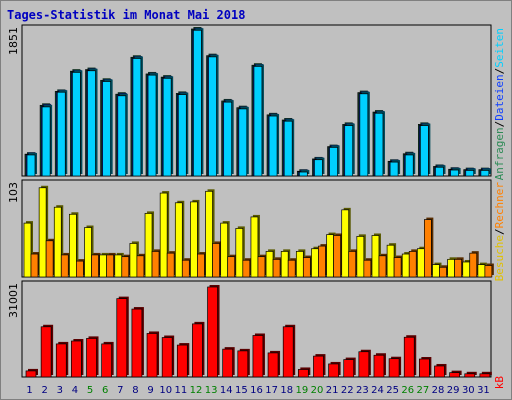 Image resolution: width=512 pixels, height=400 pixels. What do you see at coordinates (423, 390) in the screenshot?
I see `x-tick-day-27: 27` at bounding box center [423, 390].